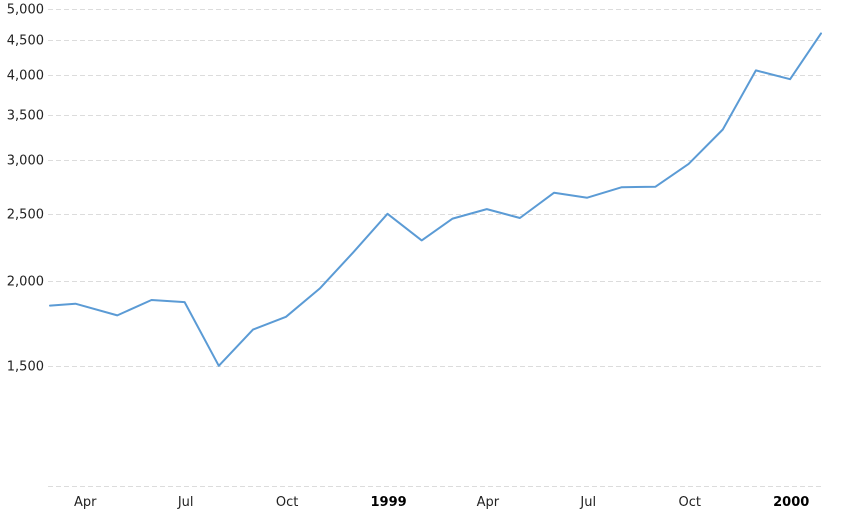  Describe the element at coordinates (25, 215) in the screenshot. I see `y-tick-label: 2,500` at that location.